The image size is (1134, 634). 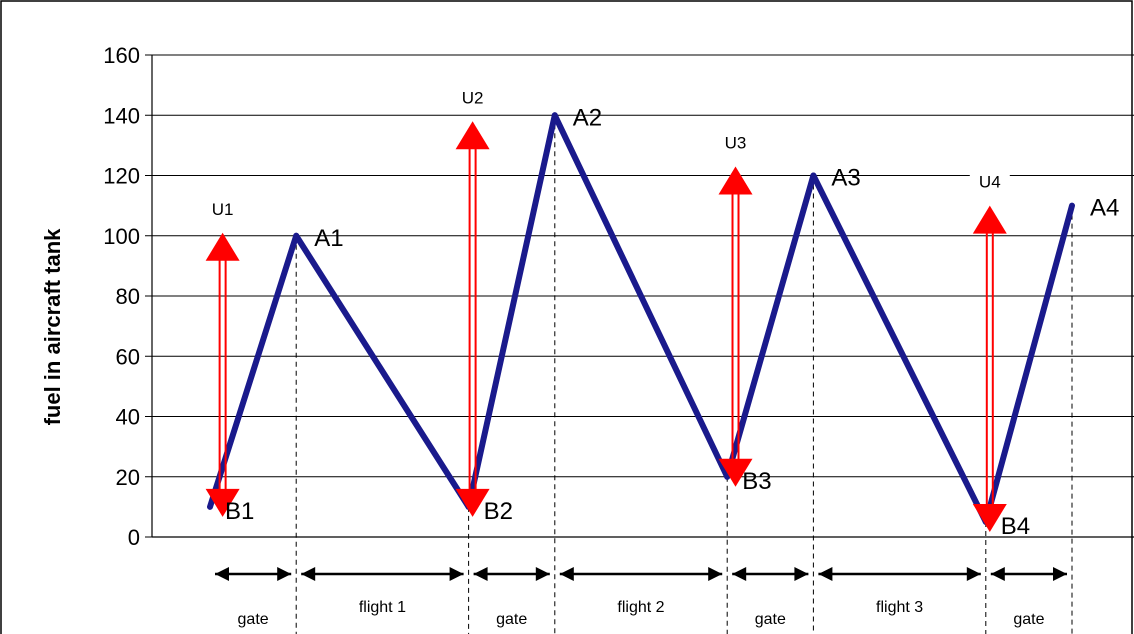 What do you see at coordinates (1015, 526) in the screenshot?
I see `point-label: B4` at bounding box center [1015, 526].